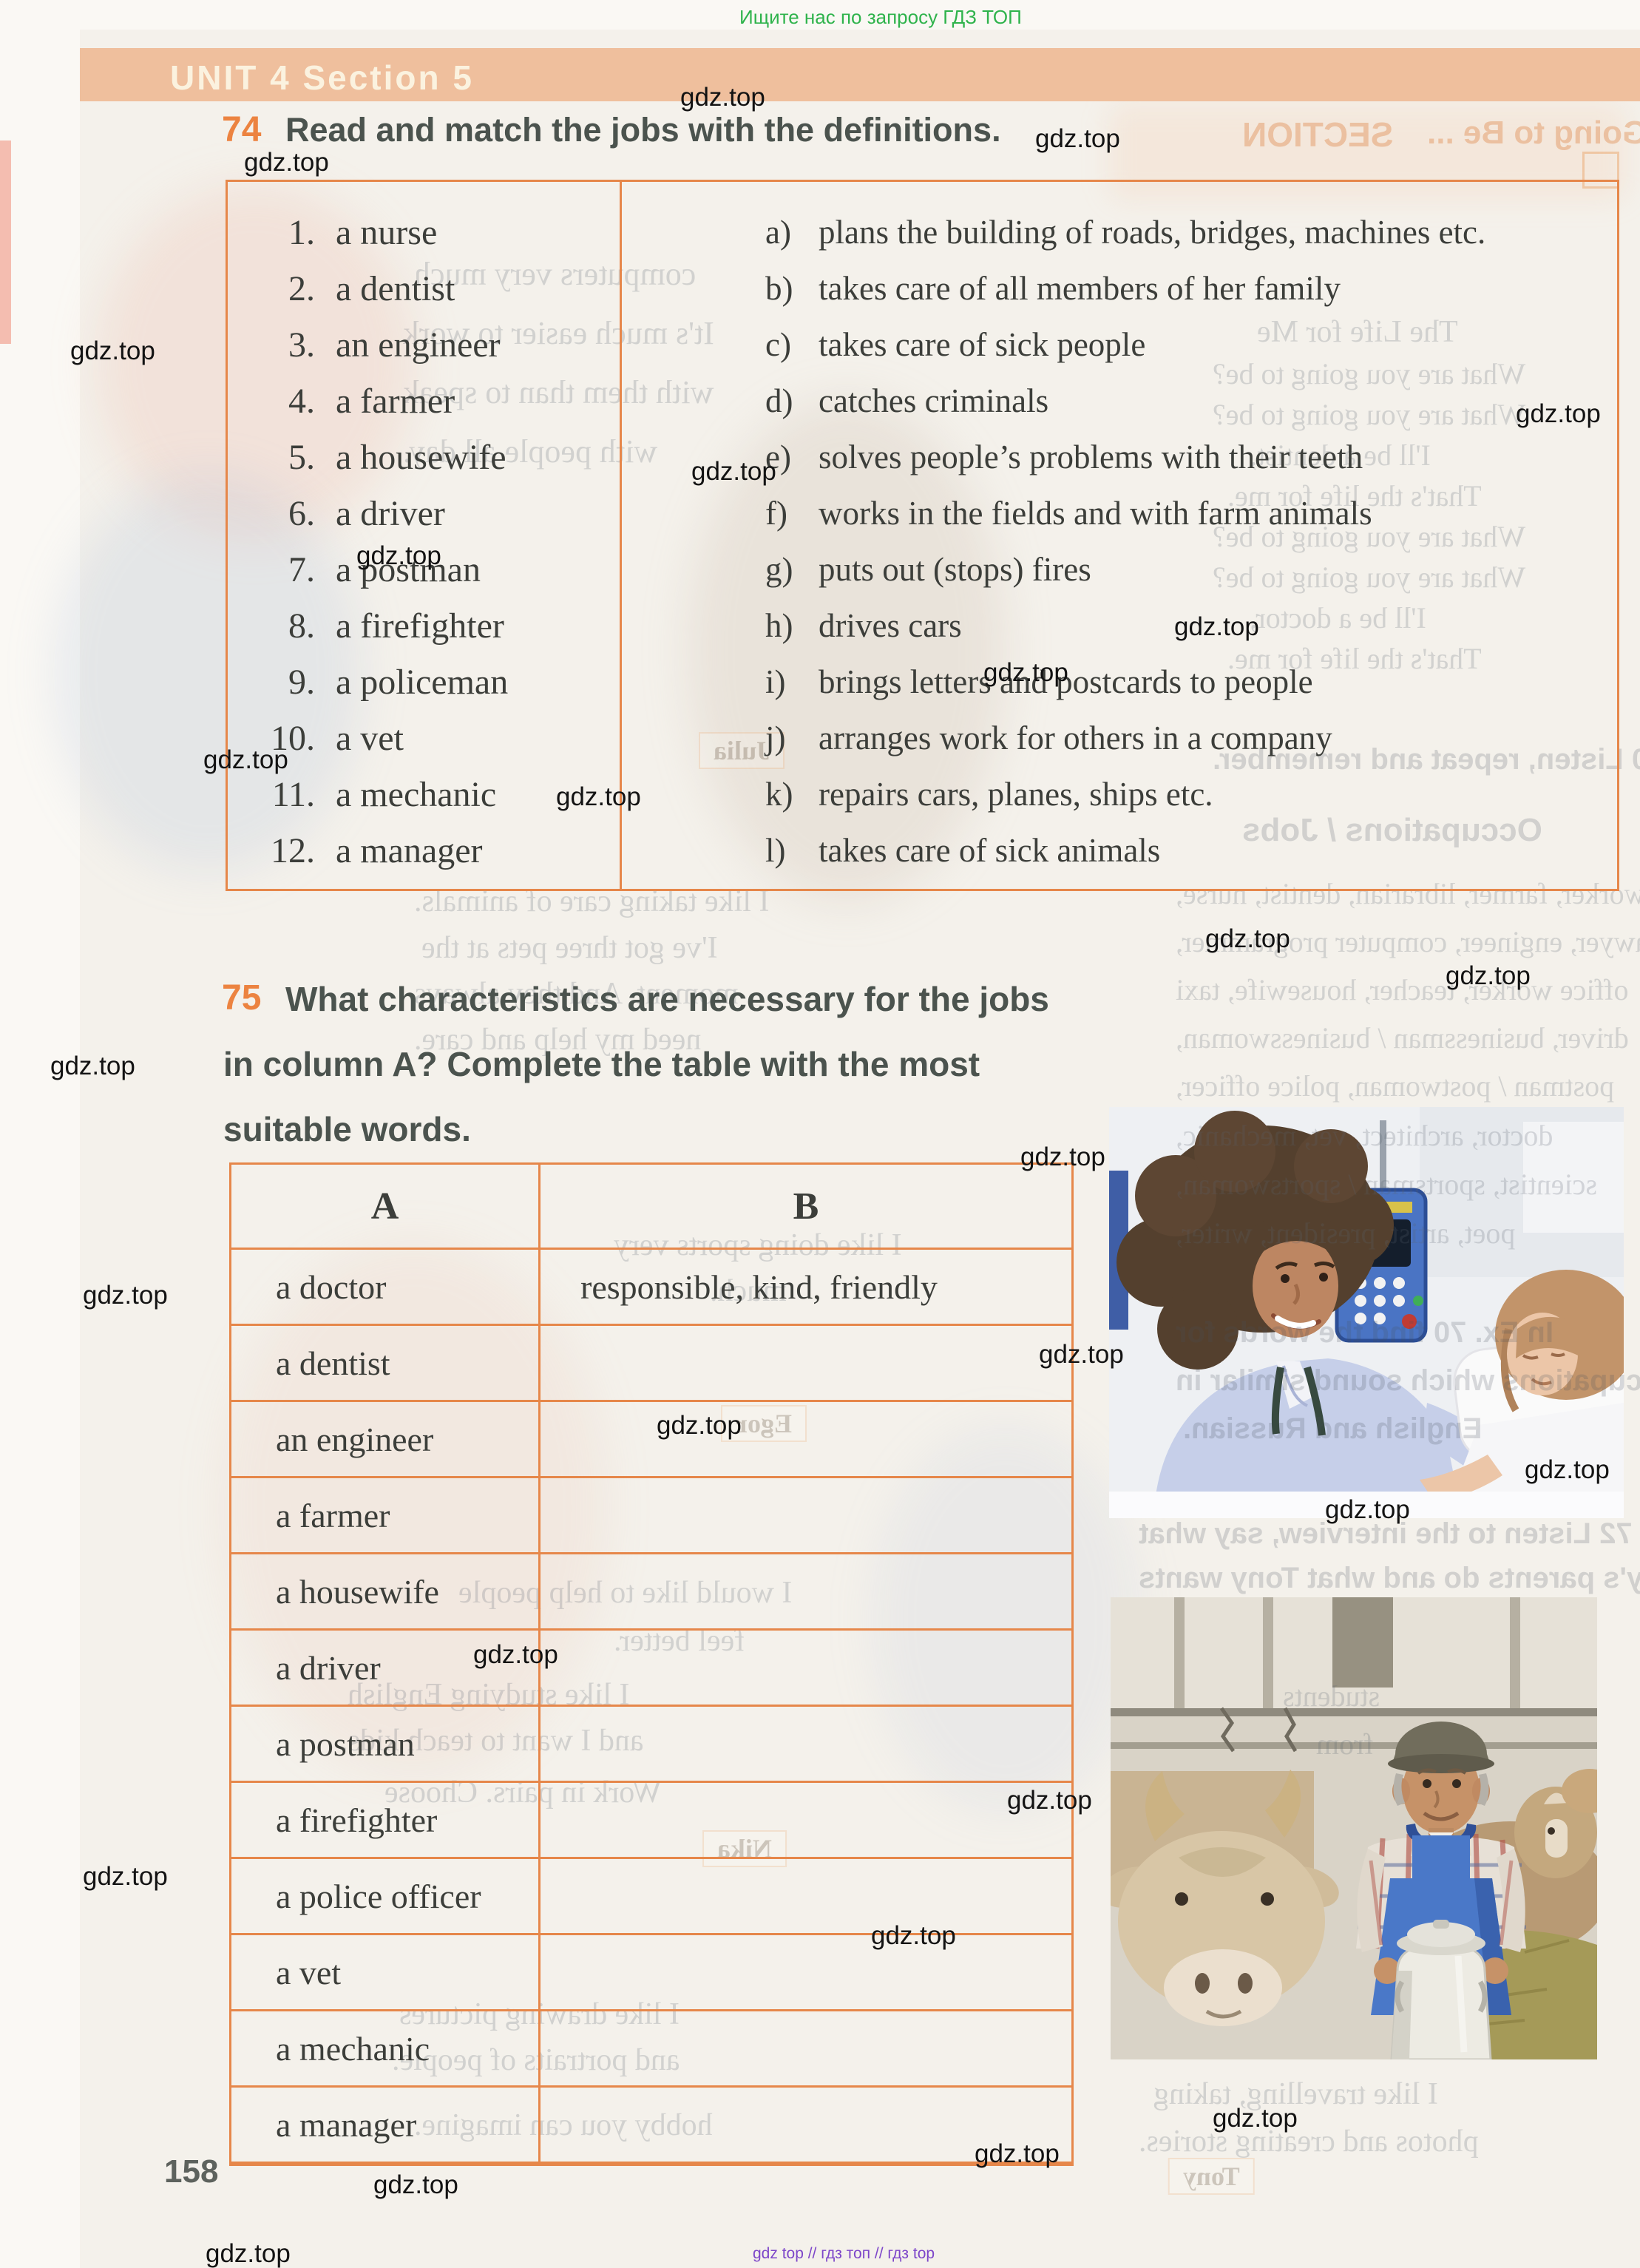 The image size is (1640, 2268). I want to click on exercise-75-title-line: suitable words., so click(347, 1129).